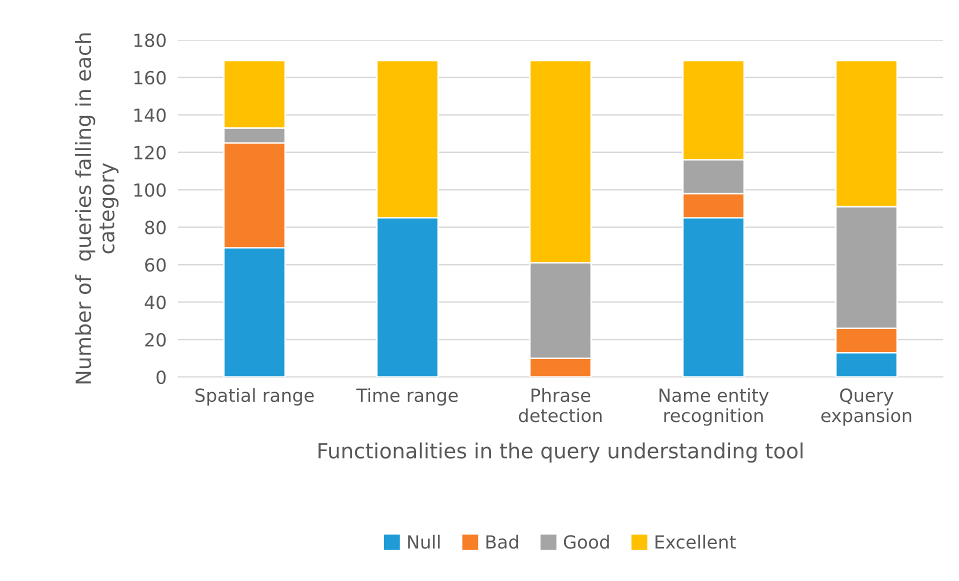  What do you see at coordinates (97, 208) in the screenshot?
I see `y-axis-title: Number of queries falling in each category` at bounding box center [97, 208].